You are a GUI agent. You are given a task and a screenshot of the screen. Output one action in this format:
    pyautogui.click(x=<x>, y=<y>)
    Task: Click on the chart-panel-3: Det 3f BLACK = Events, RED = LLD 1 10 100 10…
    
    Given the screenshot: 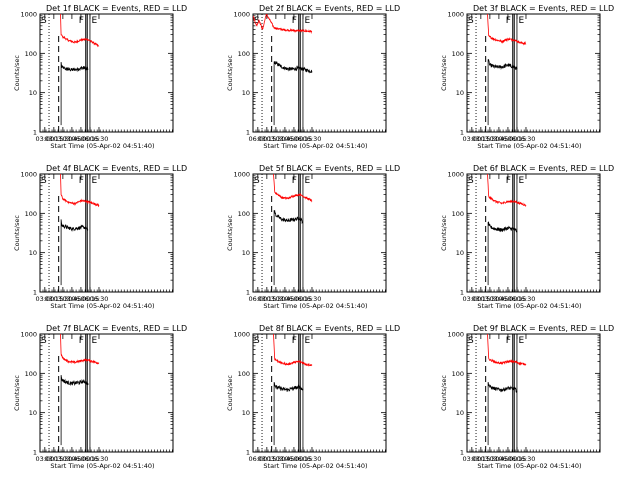 What is the action you would take?
    pyautogui.click(x=527, y=77)
    